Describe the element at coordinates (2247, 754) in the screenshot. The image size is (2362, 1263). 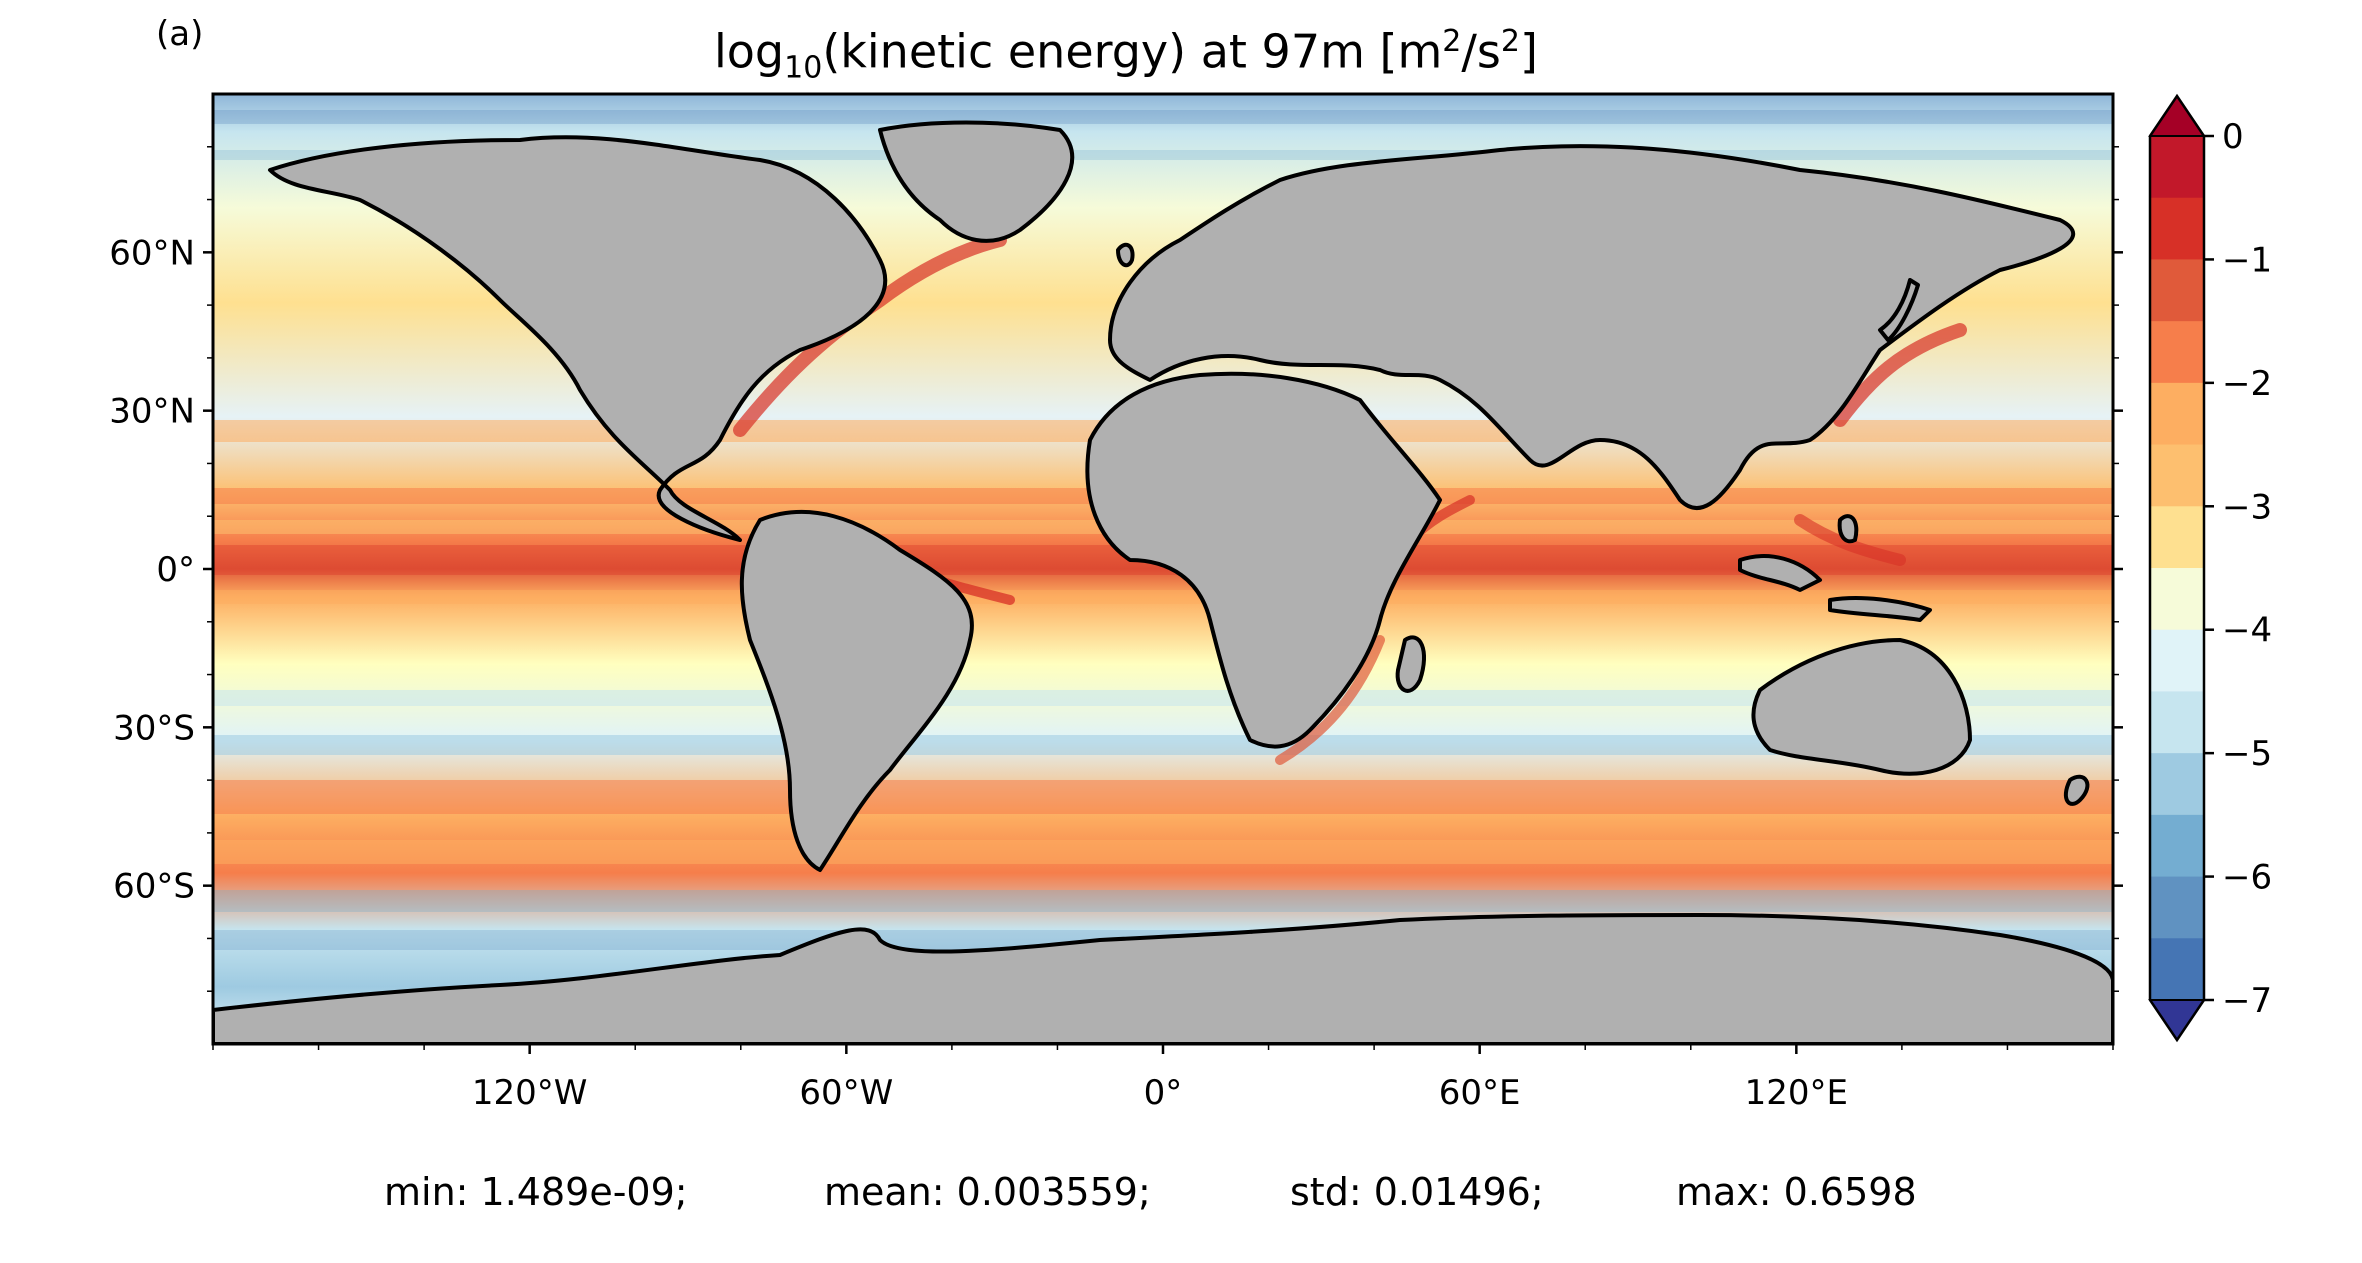
I see `colorbar-tick-label: −5` at that location.